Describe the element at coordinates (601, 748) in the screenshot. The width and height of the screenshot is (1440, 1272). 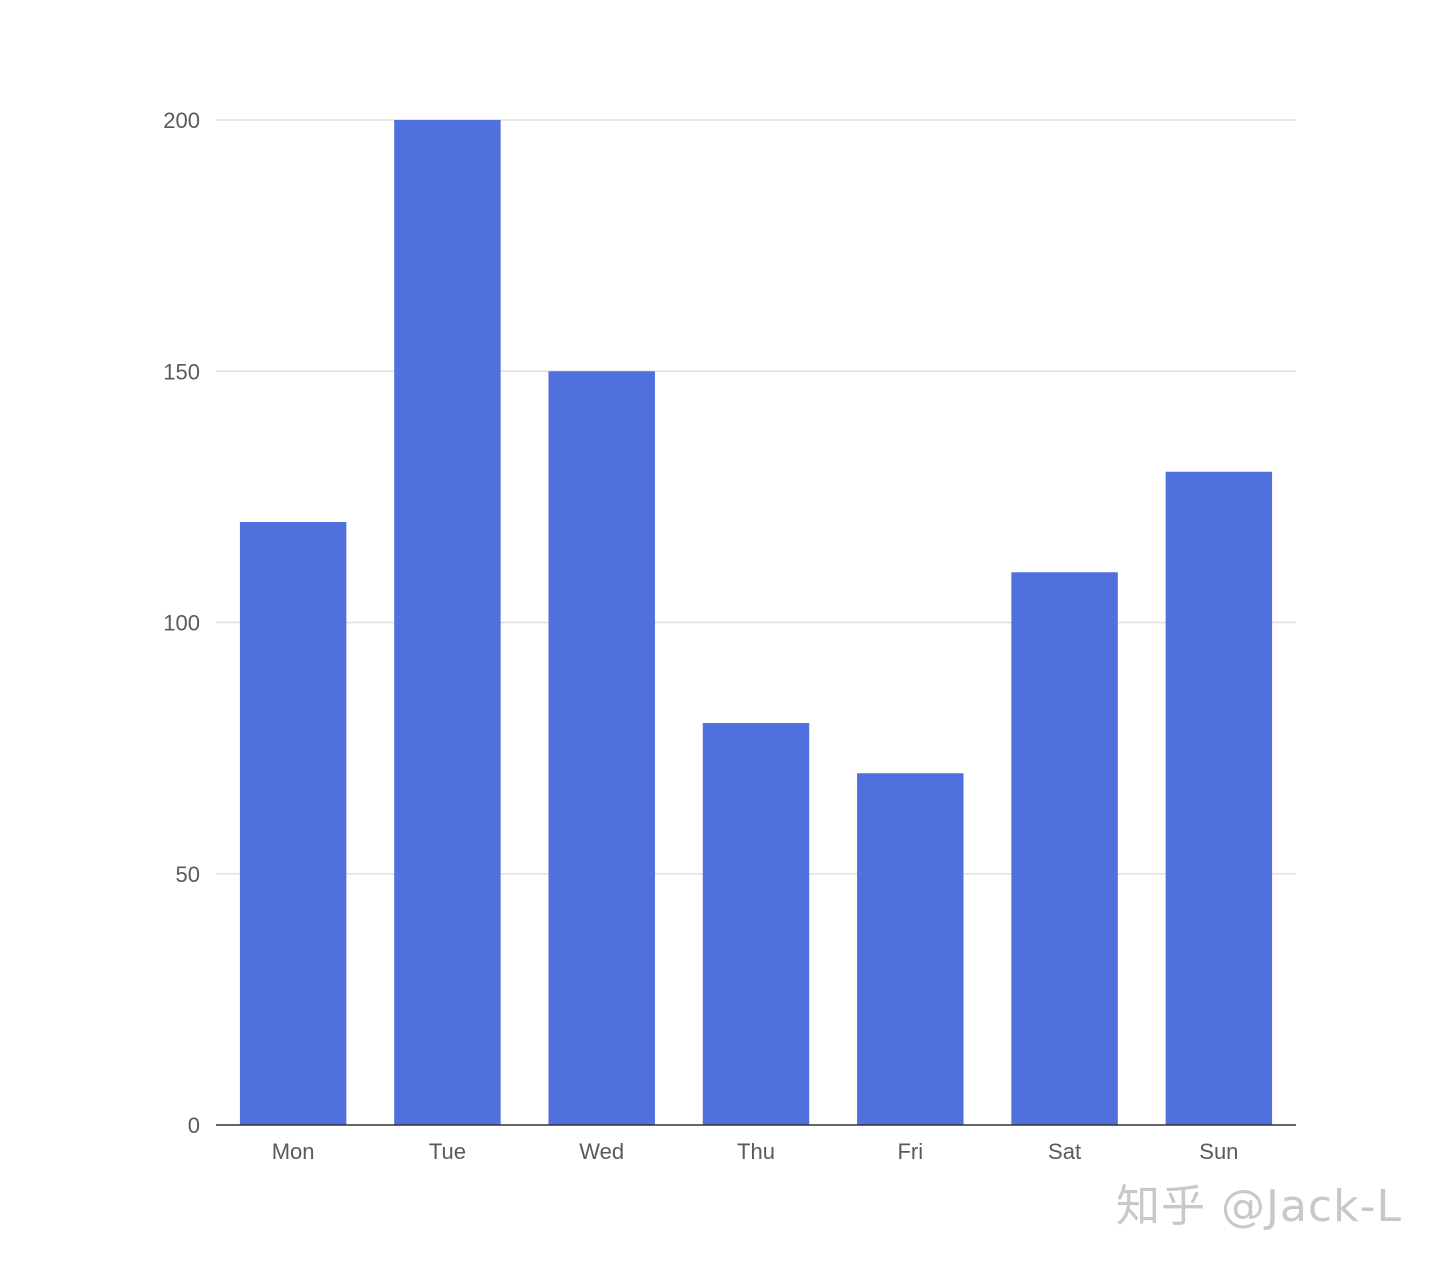
I see `bar-wed` at that location.